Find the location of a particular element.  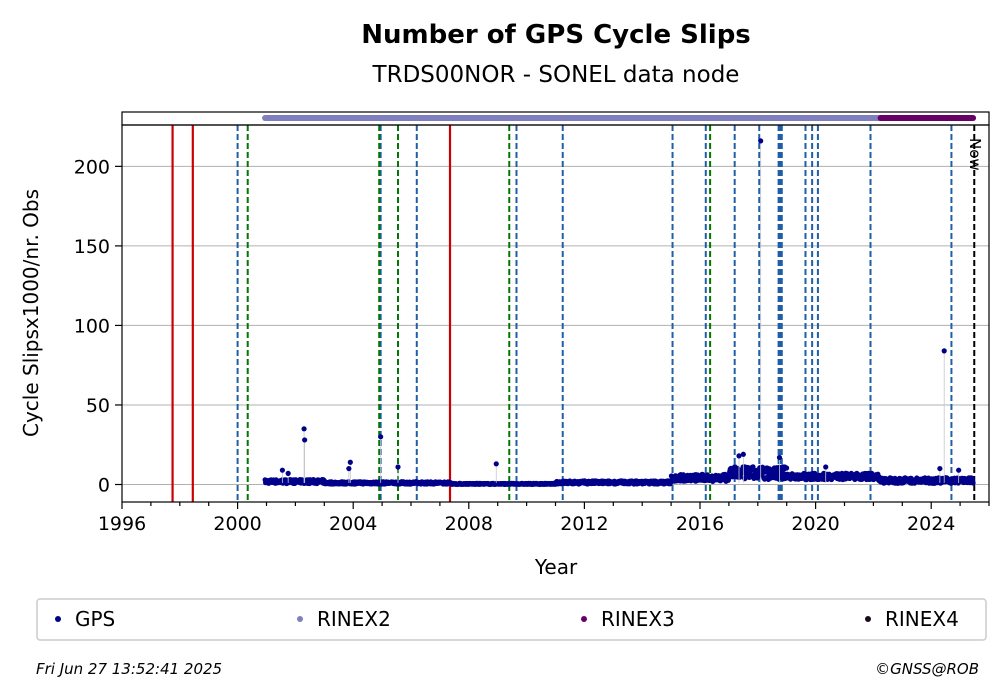

x-tick-label-2020: 2020 is located at coordinates (815, 524).